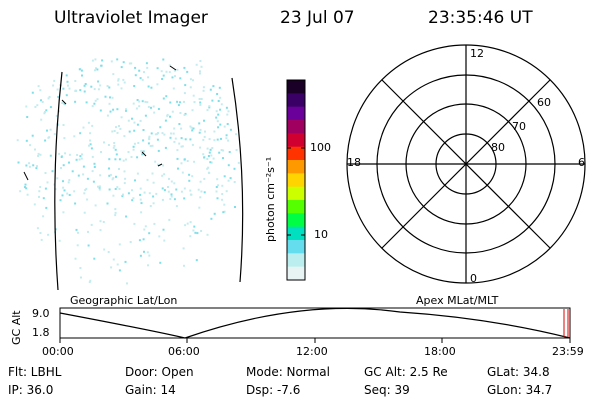  What do you see at coordinates (477, 53) in the screenshot?
I see `mlt-label-12: 12` at bounding box center [477, 53].